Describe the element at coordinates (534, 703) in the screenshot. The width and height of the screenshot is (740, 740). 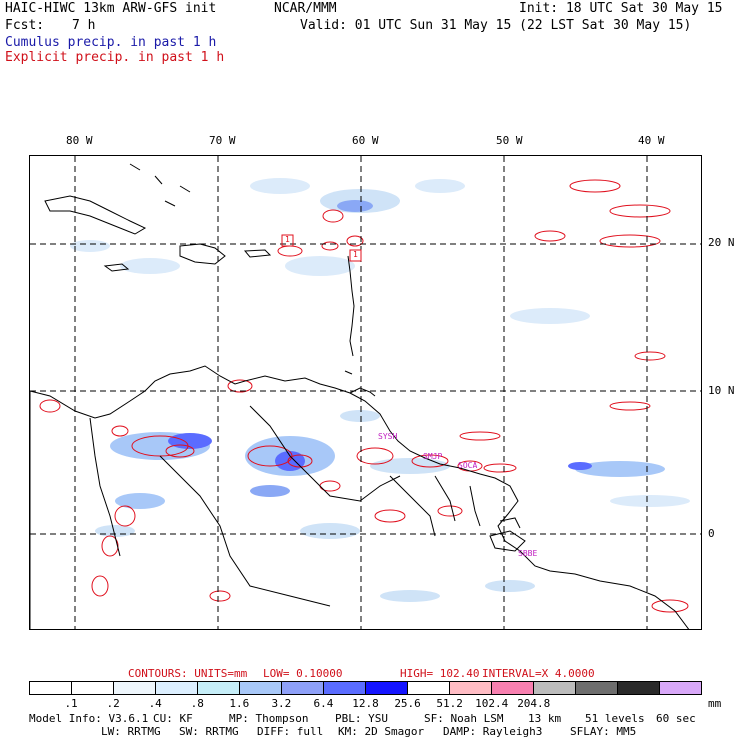
I see `legend-label-11: 204.8` at that location.